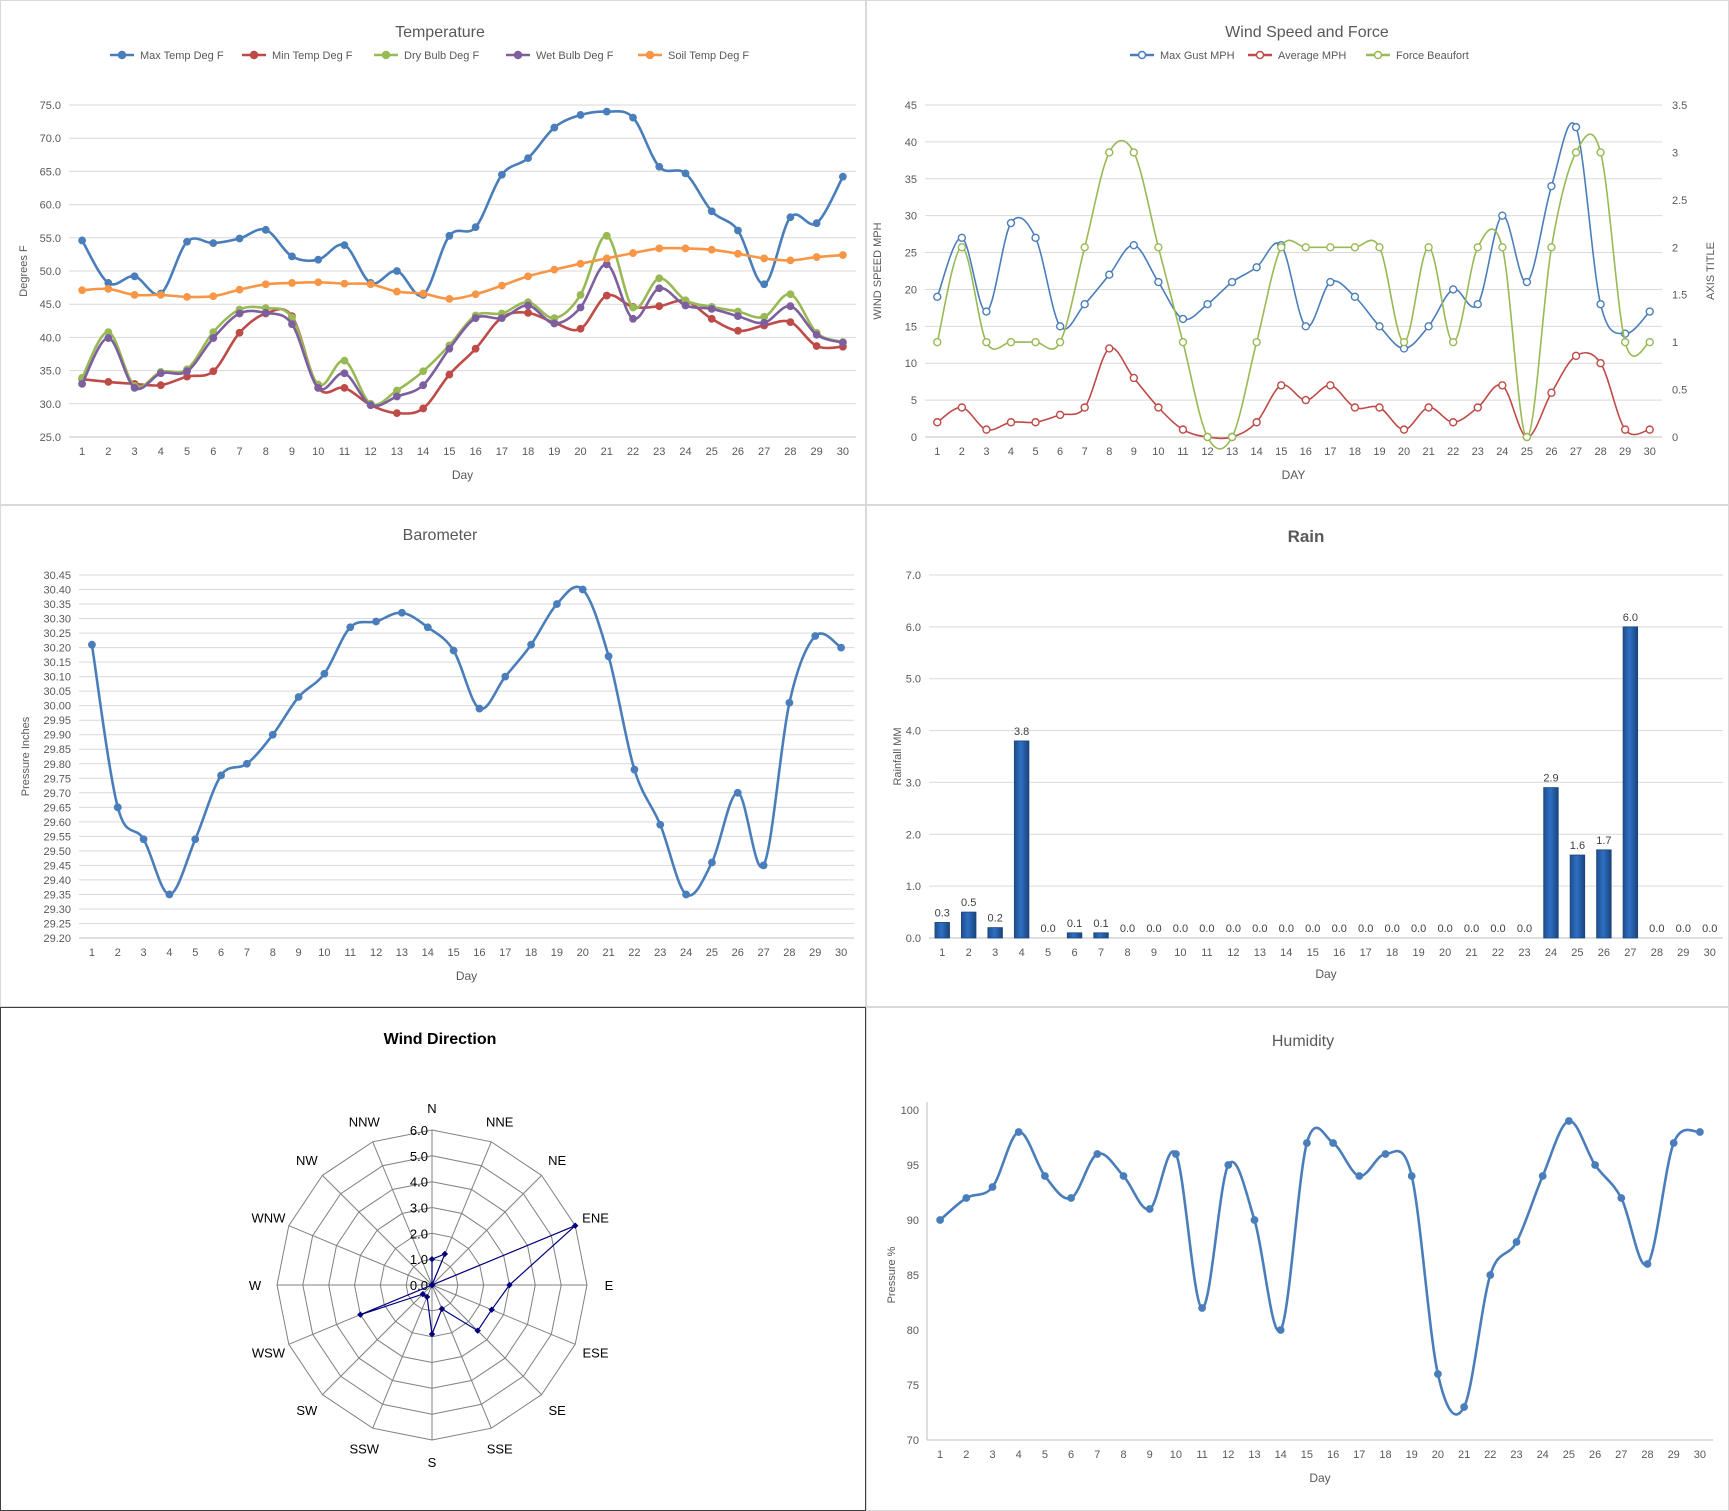 Image resolution: width=1729 pixels, height=1511 pixels. I want to click on y-tick-label: 30.35, so click(57, 605).